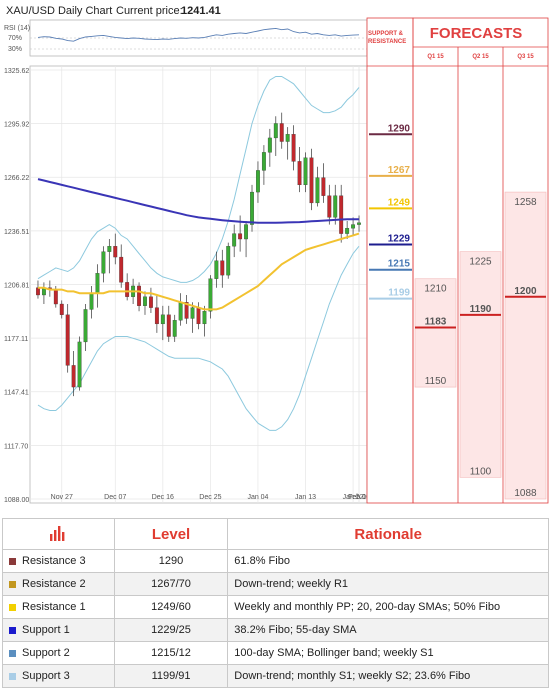 This screenshot has height=691, width=552. I want to click on rsi-tick-70: 70%, so click(15, 38).